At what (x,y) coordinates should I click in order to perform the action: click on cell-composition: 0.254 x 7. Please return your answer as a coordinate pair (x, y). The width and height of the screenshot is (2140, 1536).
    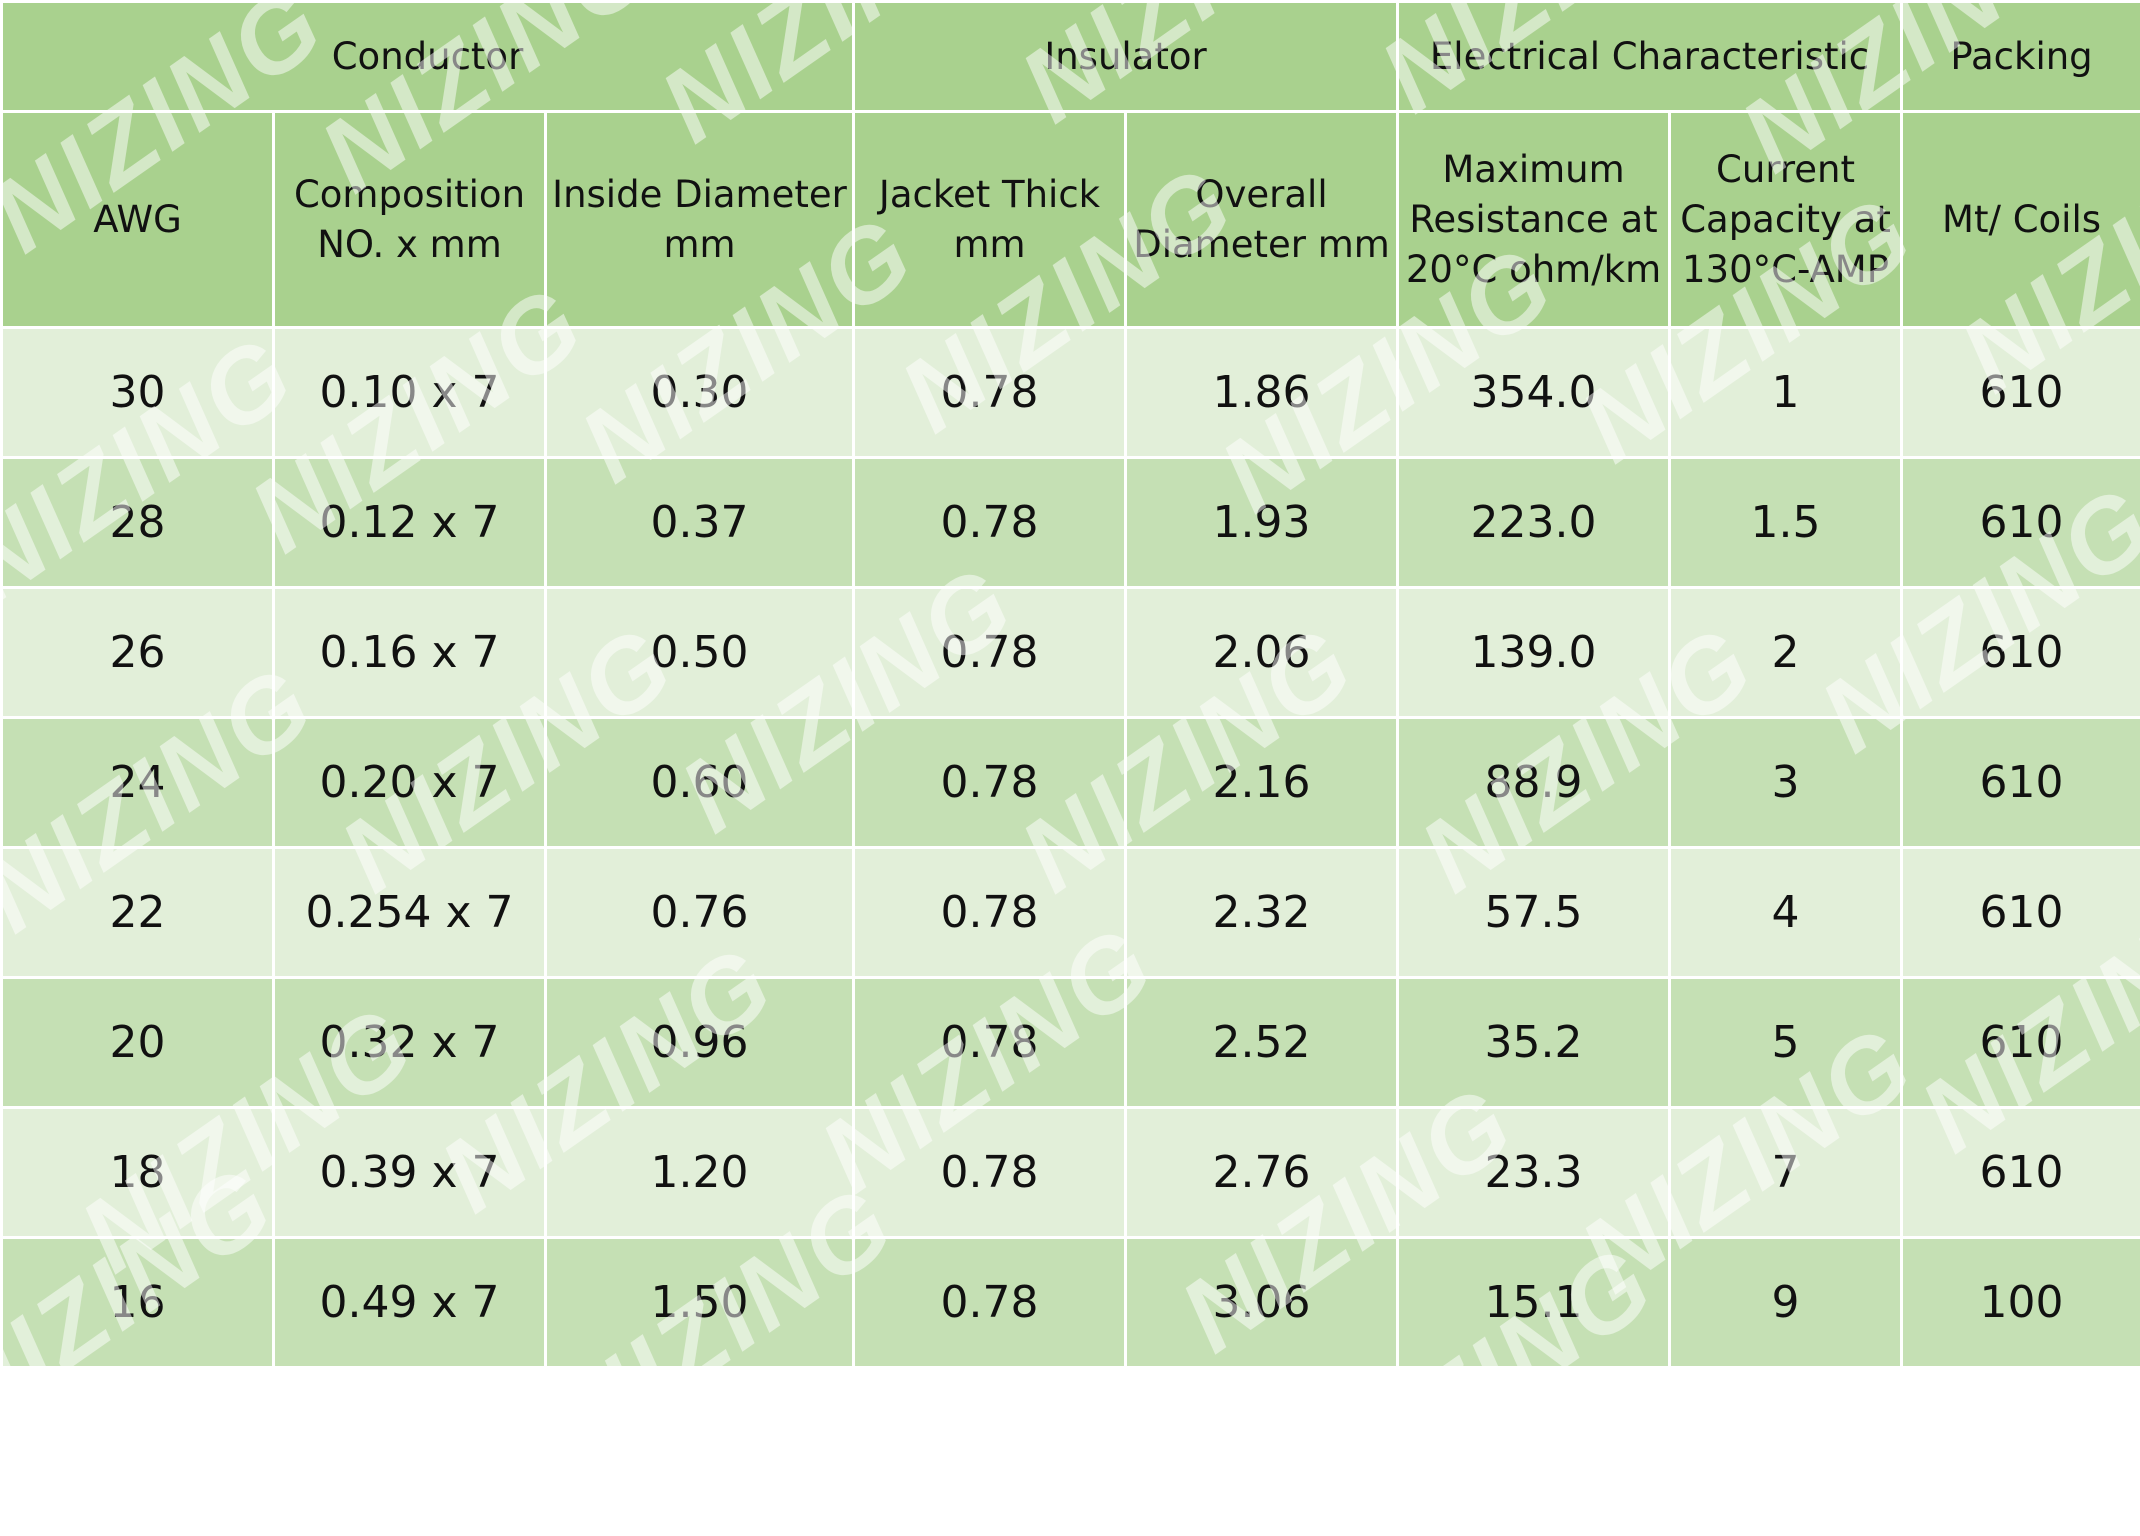
    Looking at the image, I should click on (410, 913).